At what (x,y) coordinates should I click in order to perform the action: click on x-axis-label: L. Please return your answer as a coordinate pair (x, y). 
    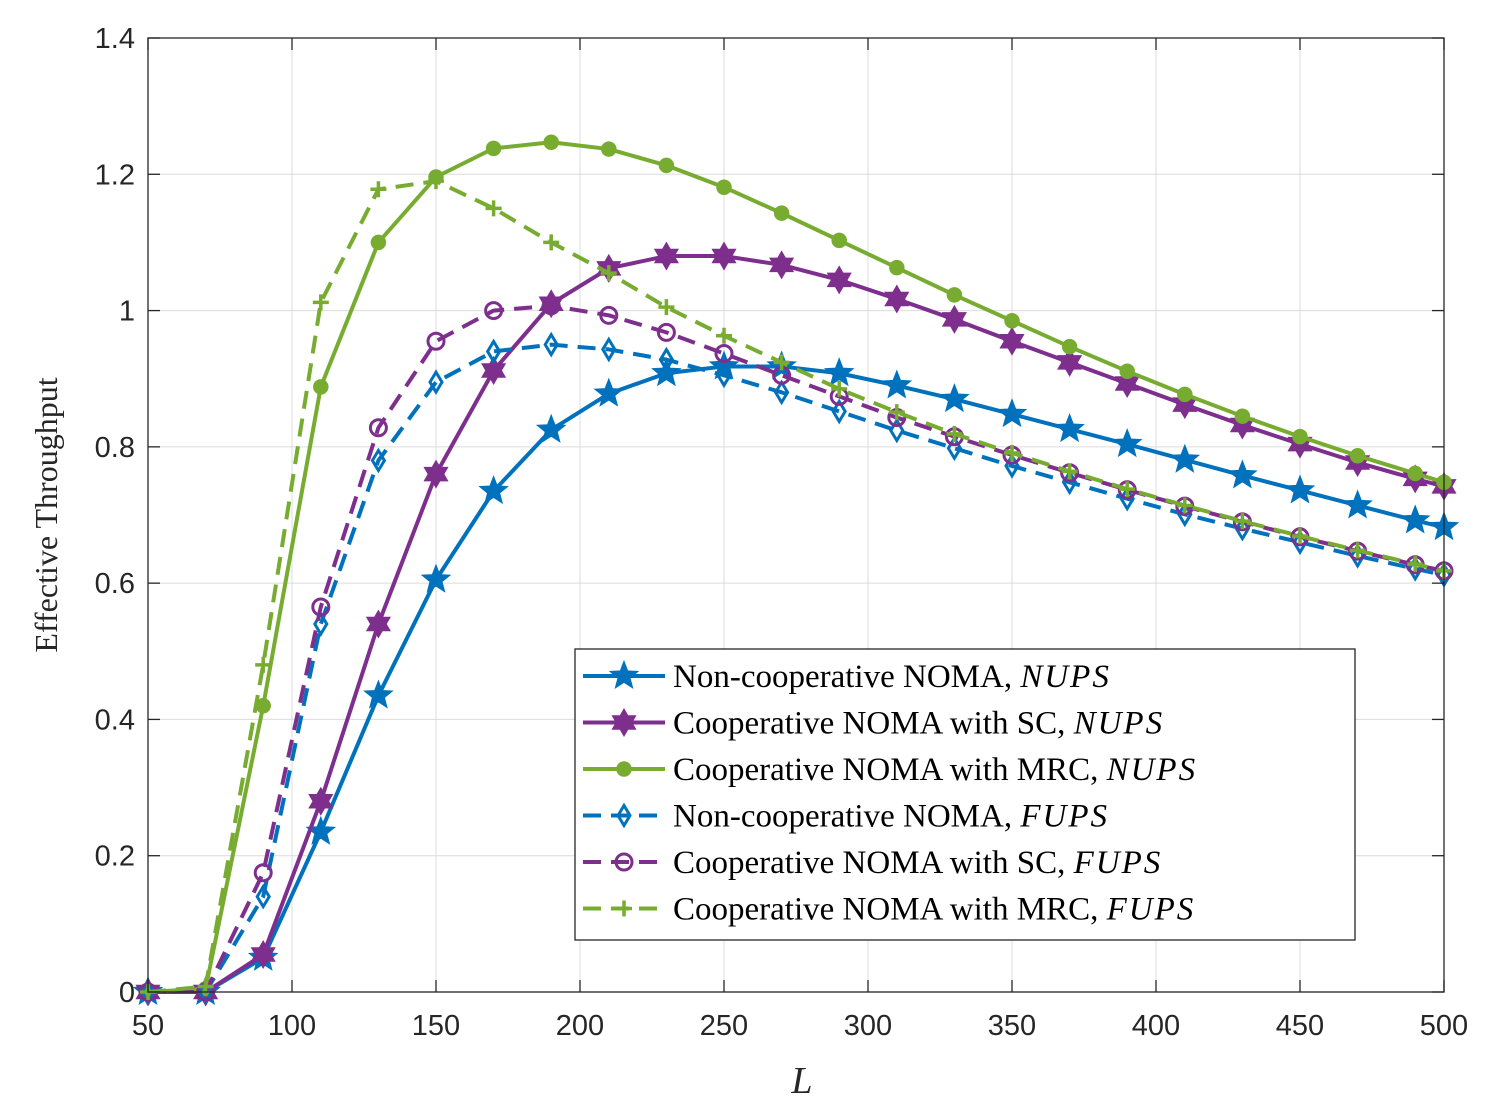
    Looking at the image, I should click on (801, 1081).